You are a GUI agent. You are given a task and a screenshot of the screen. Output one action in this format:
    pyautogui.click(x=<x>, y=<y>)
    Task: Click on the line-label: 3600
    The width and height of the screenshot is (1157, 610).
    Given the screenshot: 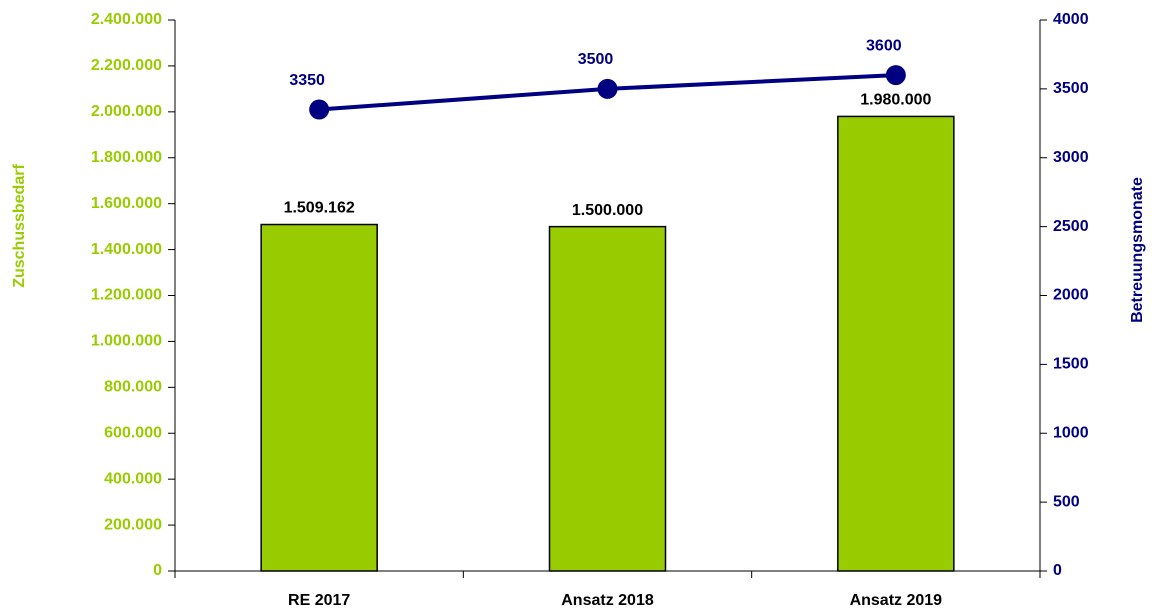 What is the action you would take?
    pyautogui.click(x=884, y=45)
    